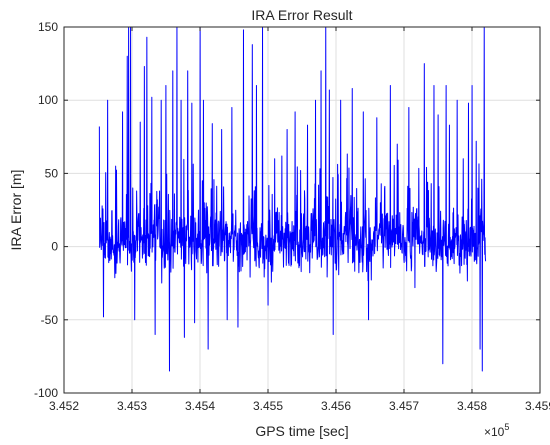  I want to click on x-tick-label: 3.457, so click(404, 406).